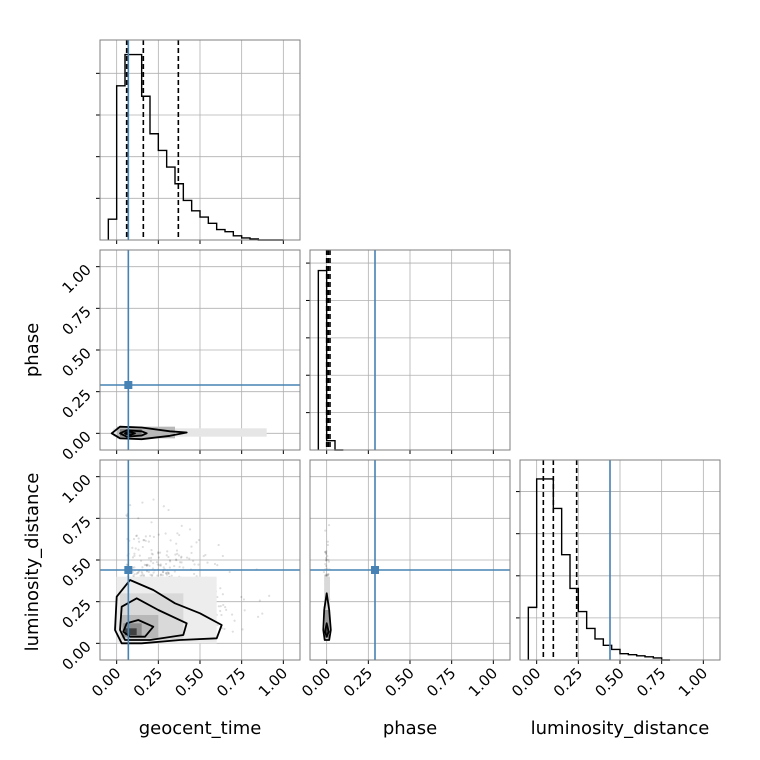  What do you see at coordinates (195, 147) in the screenshot?
I see `hist-geocent-time-steps` at bounding box center [195, 147].